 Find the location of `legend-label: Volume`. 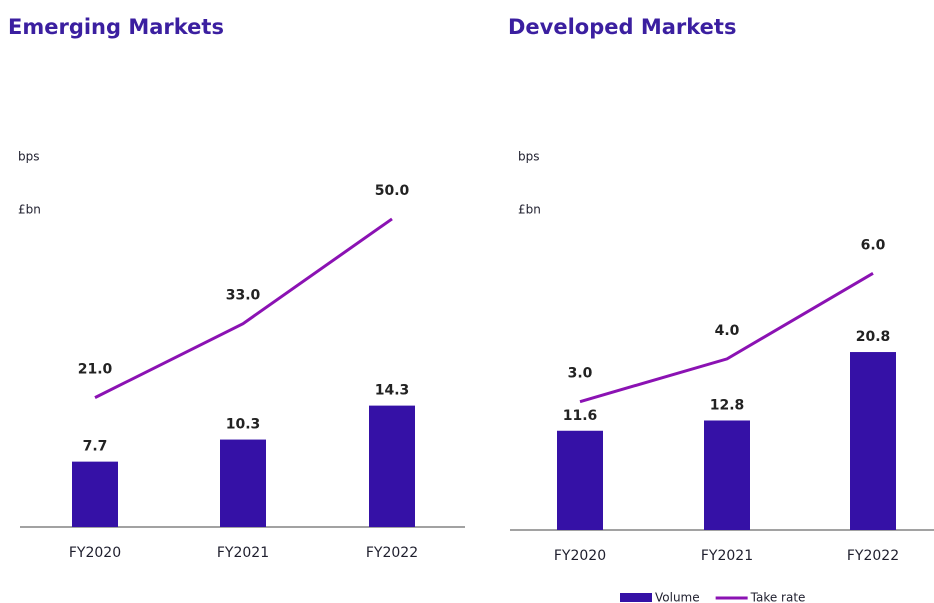

legend-label: Volume is located at coordinates (677, 597).